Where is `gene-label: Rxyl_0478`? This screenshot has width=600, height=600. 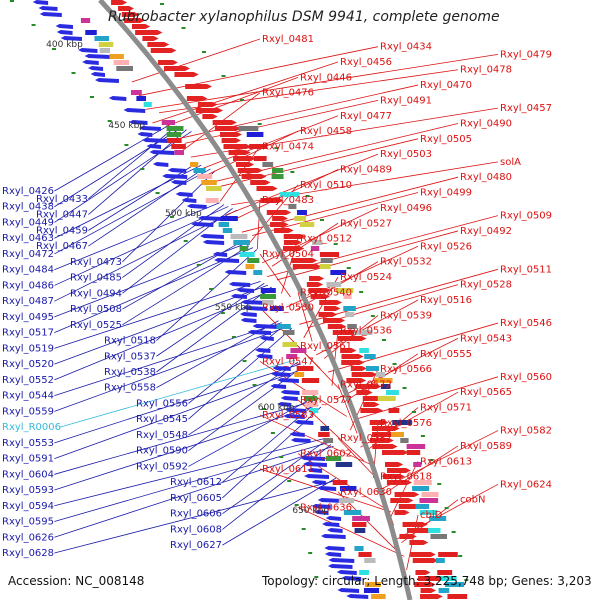 gene-label: Rxyl_0478 is located at coordinates (486, 70).